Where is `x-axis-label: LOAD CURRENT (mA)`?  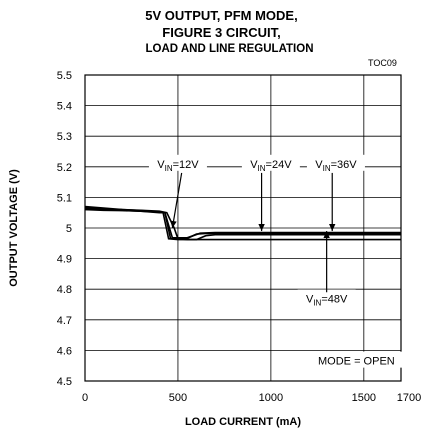 x-axis-label: LOAD CURRENT (mA) is located at coordinates (243, 422).